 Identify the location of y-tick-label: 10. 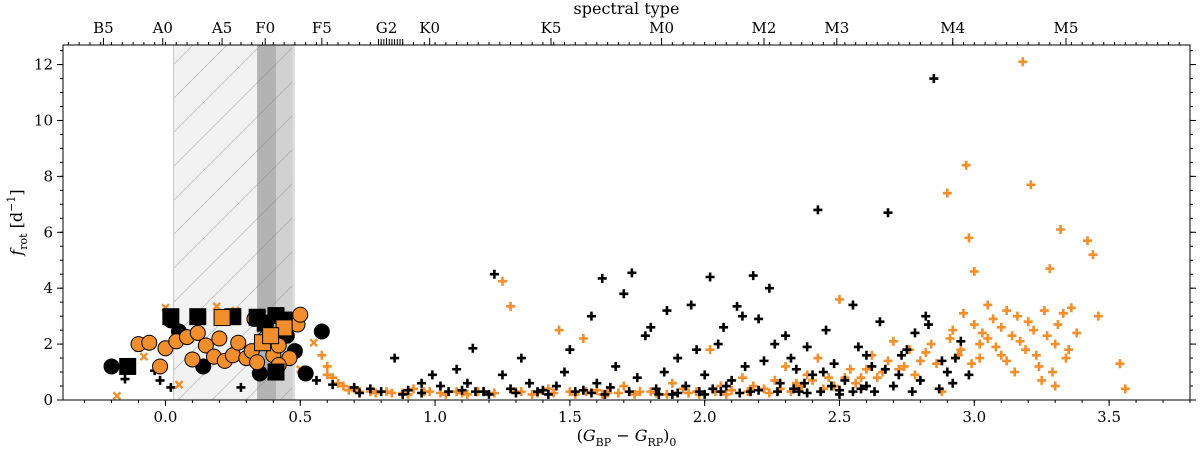
(43, 120).